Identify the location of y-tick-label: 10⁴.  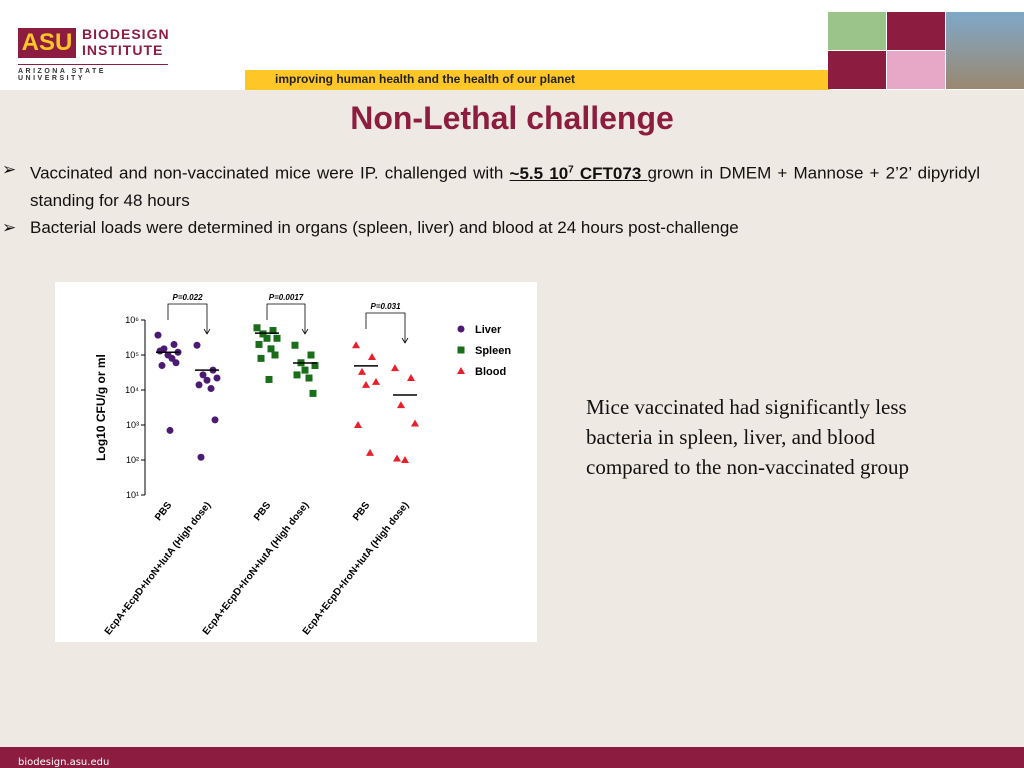
(132, 390).